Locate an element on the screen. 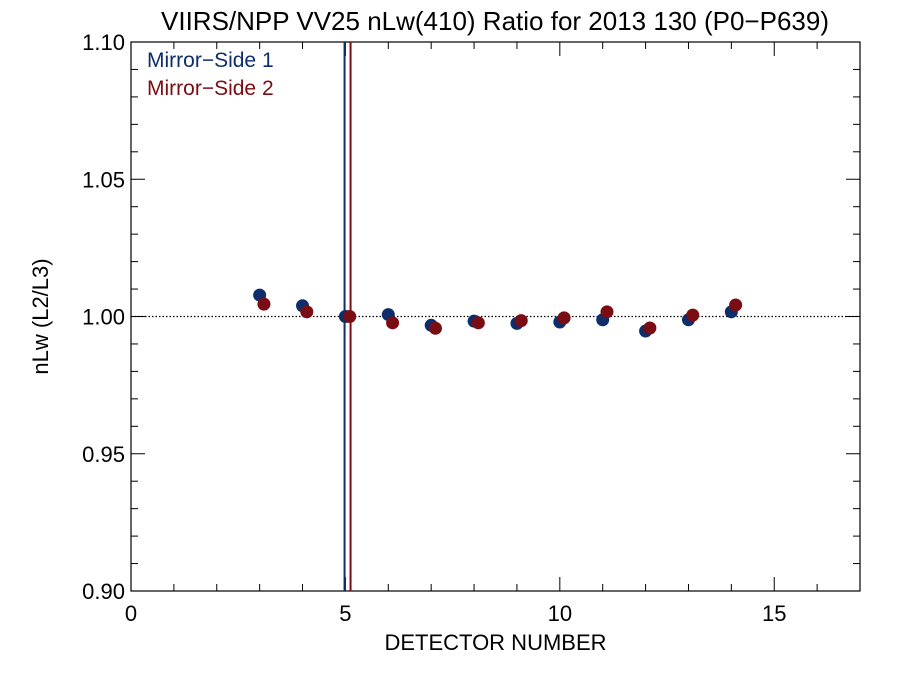 The width and height of the screenshot is (900, 675). legend: Mirror−Side 1 Mirror−Side 2 is located at coordinates (210, 74).